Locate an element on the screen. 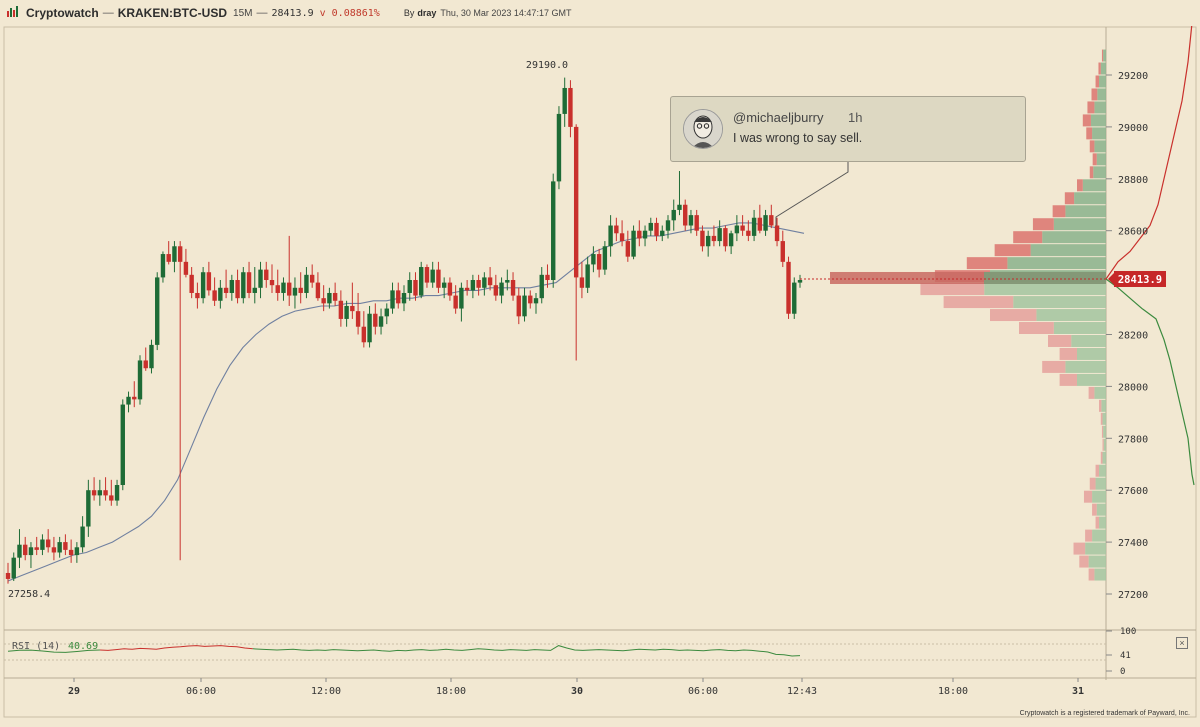 This screenshot has width=1200, height=727. cryptowatch-logo-icon is located at coordinates (13, 13).